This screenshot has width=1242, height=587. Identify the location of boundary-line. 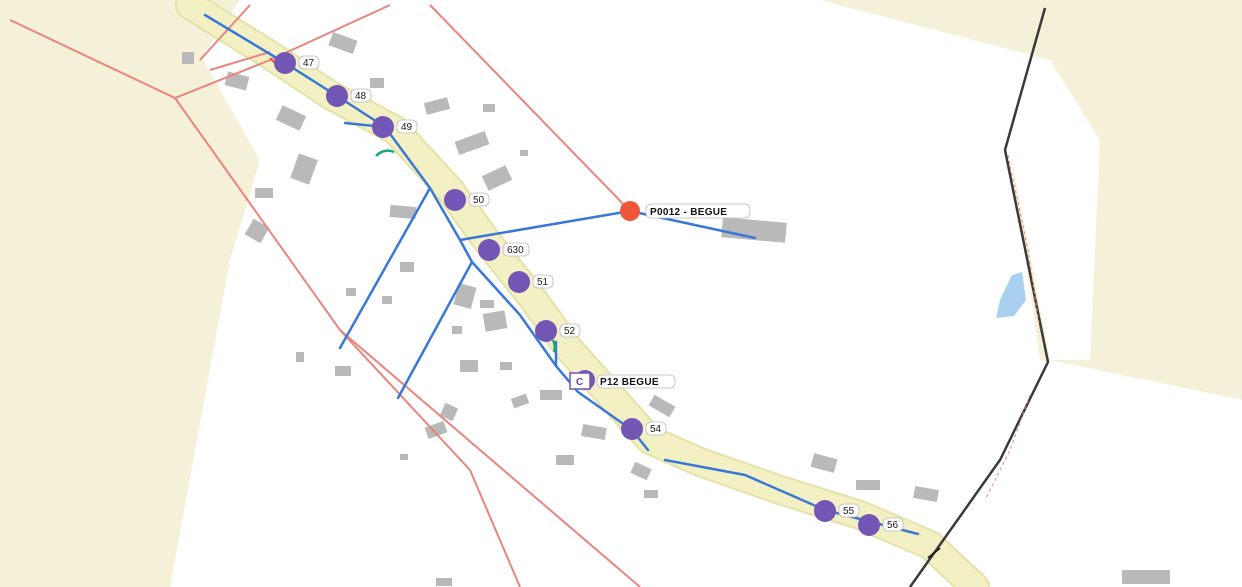
(979, 297).